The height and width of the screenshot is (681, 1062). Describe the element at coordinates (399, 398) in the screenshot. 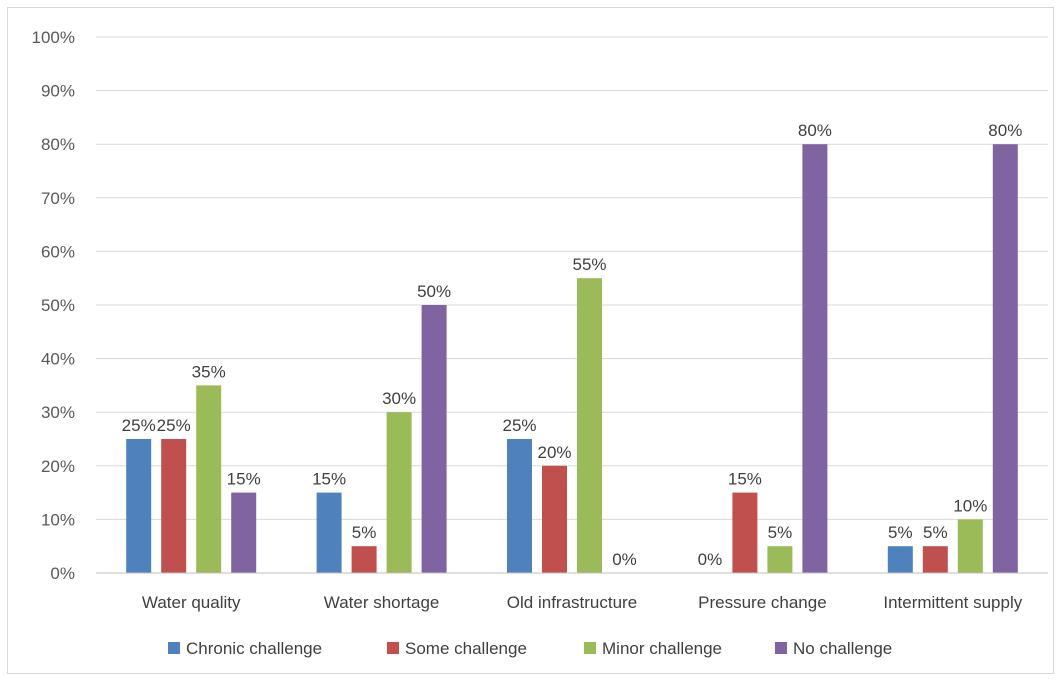

I see `data-label: 30%` at that location.